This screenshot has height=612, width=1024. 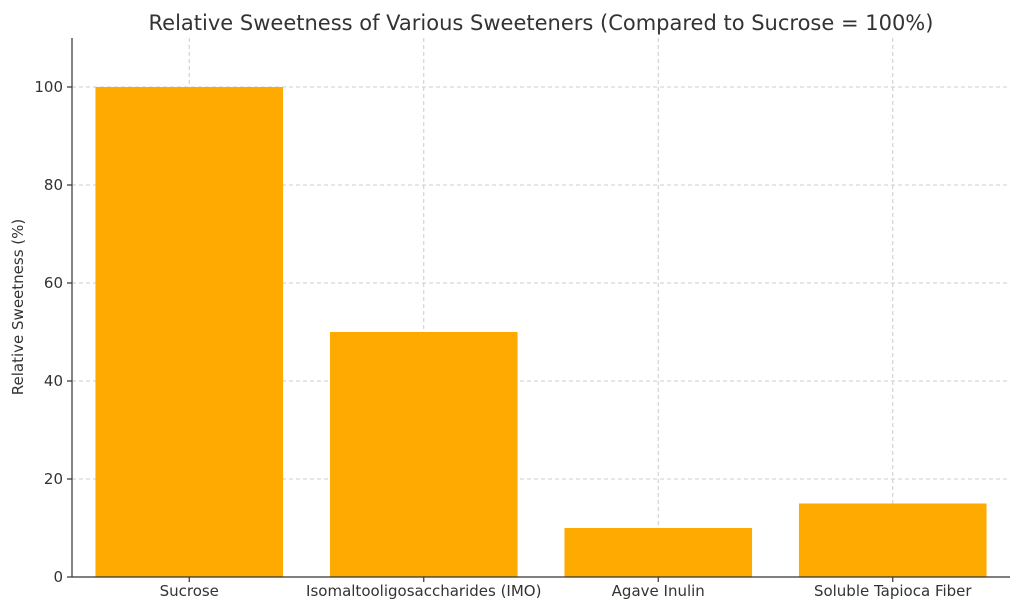 I want to click on x-tick-label: Sucrose, so click(x=189, y=591).